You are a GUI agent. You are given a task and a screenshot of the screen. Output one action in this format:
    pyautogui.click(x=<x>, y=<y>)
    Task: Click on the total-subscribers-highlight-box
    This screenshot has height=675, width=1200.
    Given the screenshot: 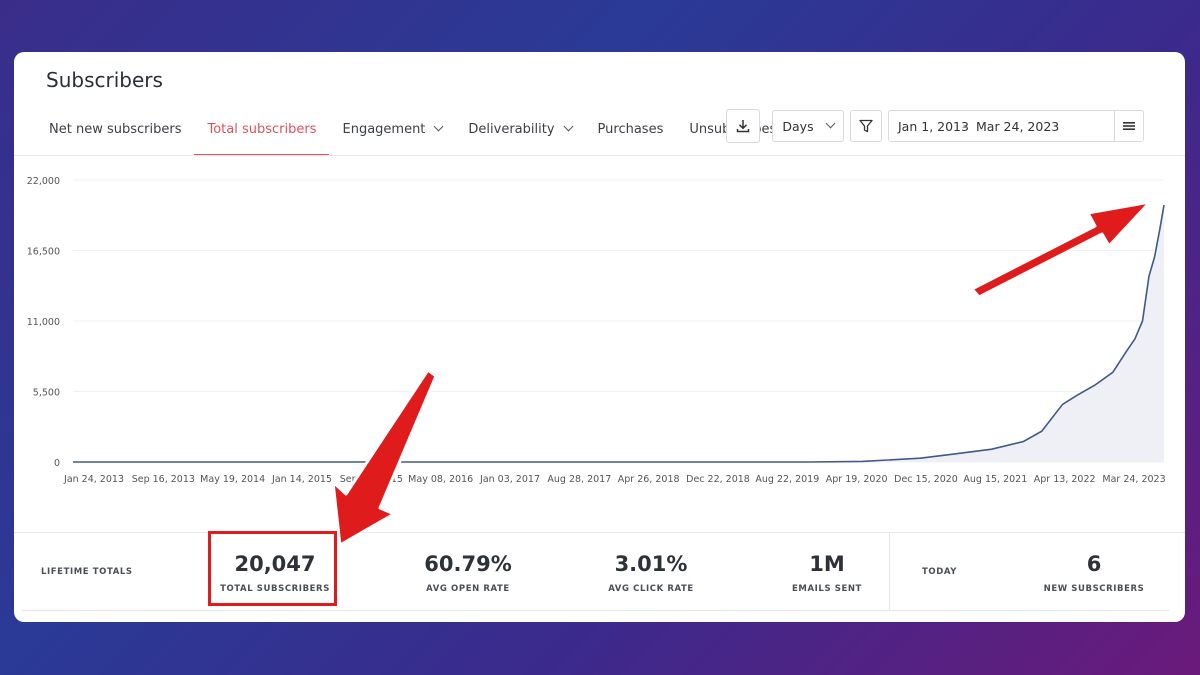 What is the action you would take?
    pyautogui.click(x=272, y=568)
    